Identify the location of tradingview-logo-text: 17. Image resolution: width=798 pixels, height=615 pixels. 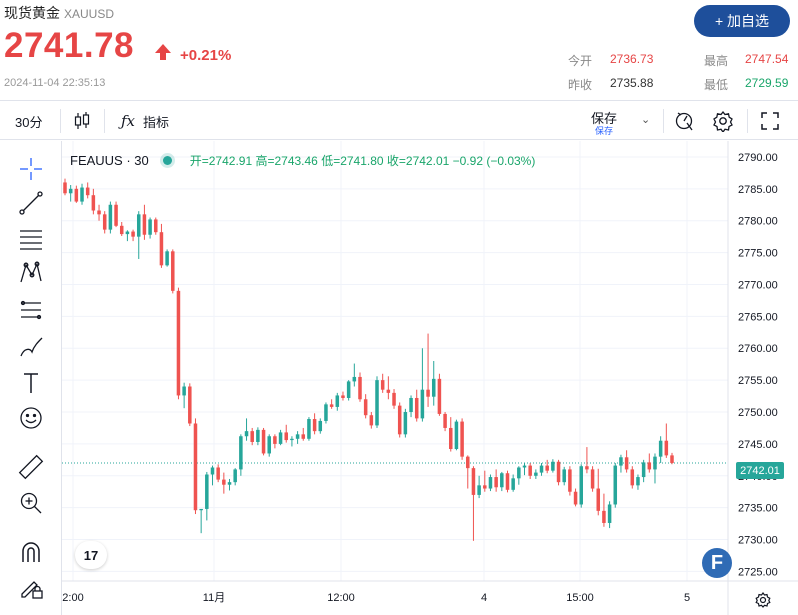
(91, 555).